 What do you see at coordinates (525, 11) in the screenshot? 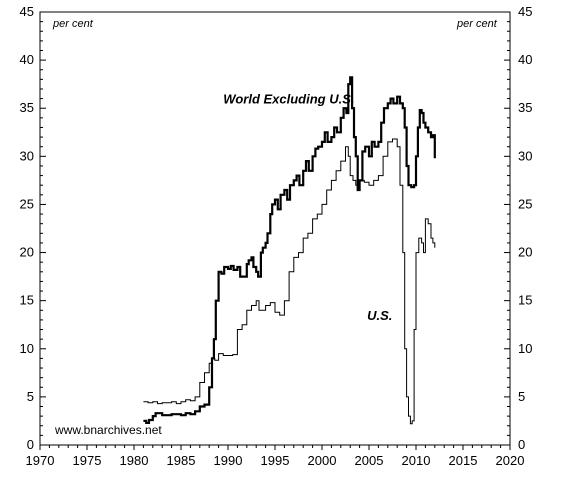
I see `right-y-tick-label: 45` at bounding box center [525, 11].